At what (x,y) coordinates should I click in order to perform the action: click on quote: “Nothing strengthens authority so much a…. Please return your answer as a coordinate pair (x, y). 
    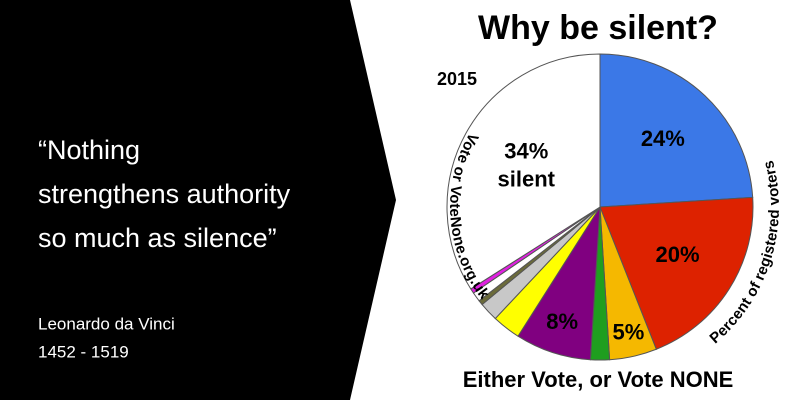
    Looking at the image, I should click on (164, 194).